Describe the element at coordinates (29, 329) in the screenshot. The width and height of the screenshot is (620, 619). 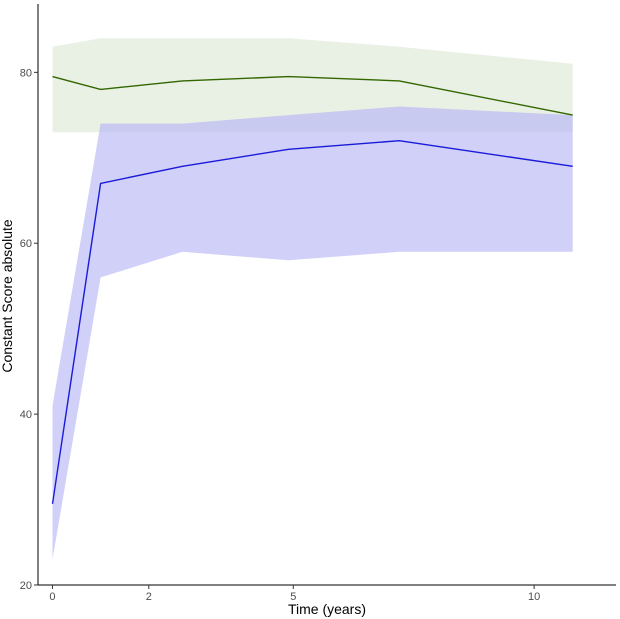
I see `y-axis-ticks: 20 40 60 80` at that location.